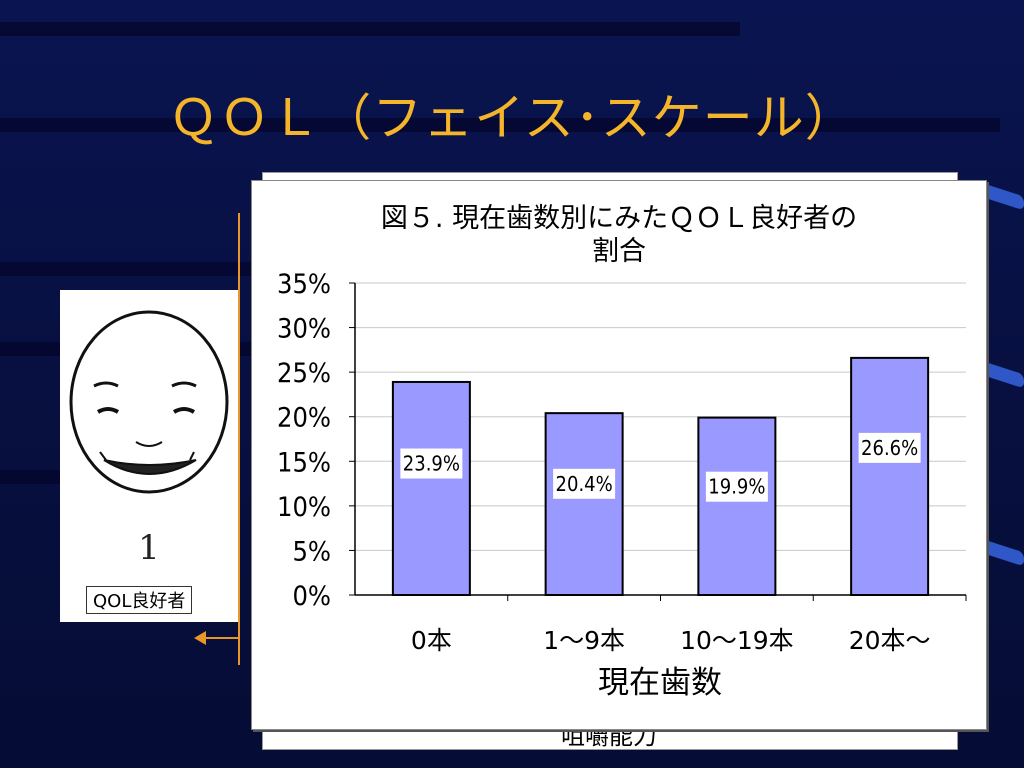  I want to click on x-axis-title: 現在歯数, so click(660, 683).